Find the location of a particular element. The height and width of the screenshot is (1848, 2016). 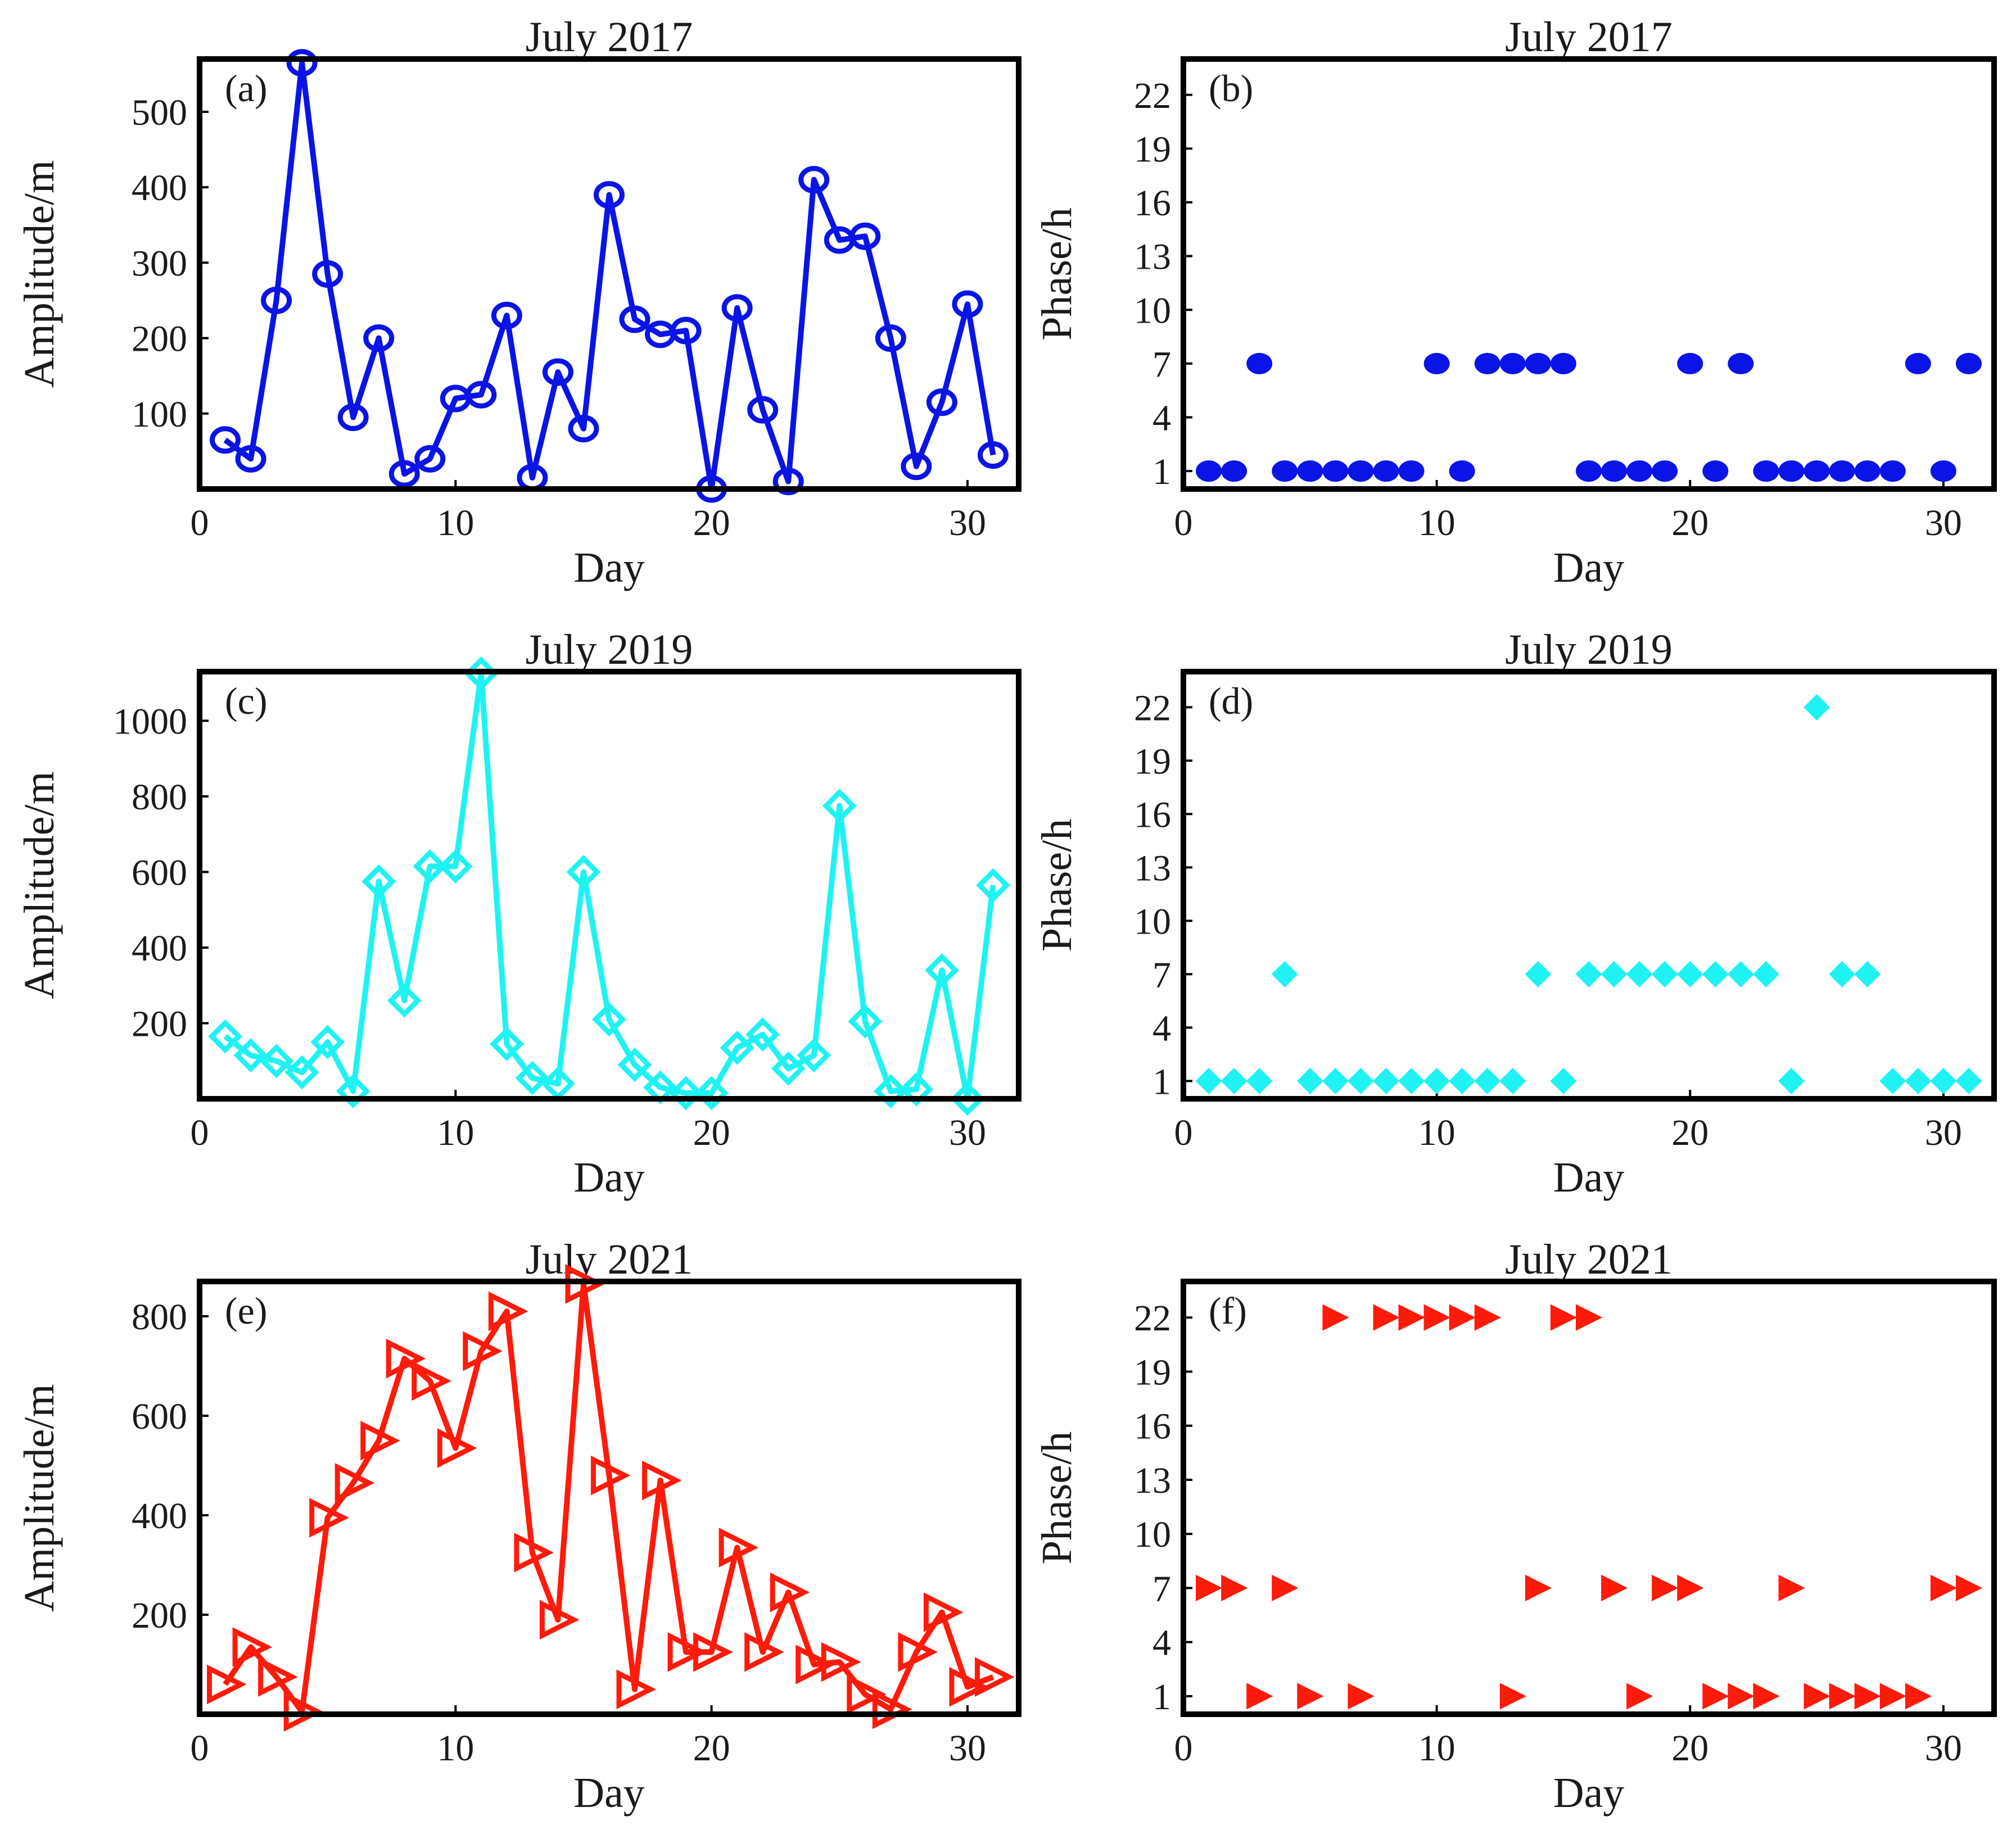

y-tick-label: 22 is located at coordinates (1152, 95).